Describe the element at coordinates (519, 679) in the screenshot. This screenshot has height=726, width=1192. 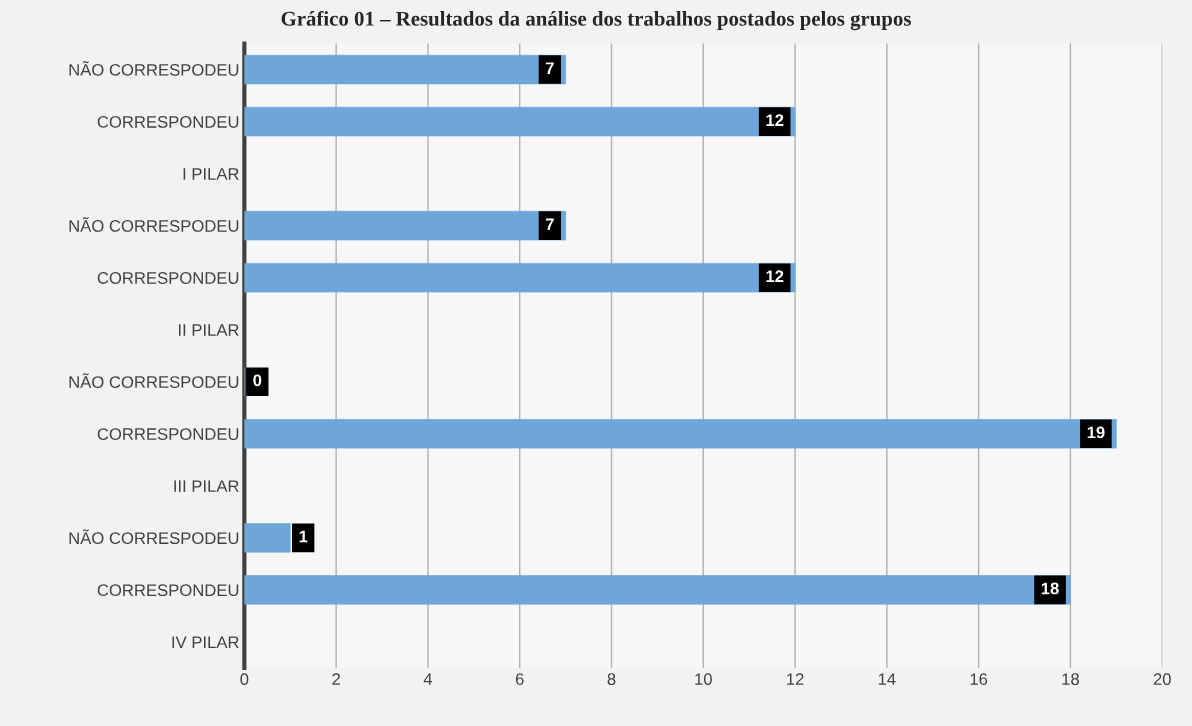
I see `x-tick-label: 6` at that location.